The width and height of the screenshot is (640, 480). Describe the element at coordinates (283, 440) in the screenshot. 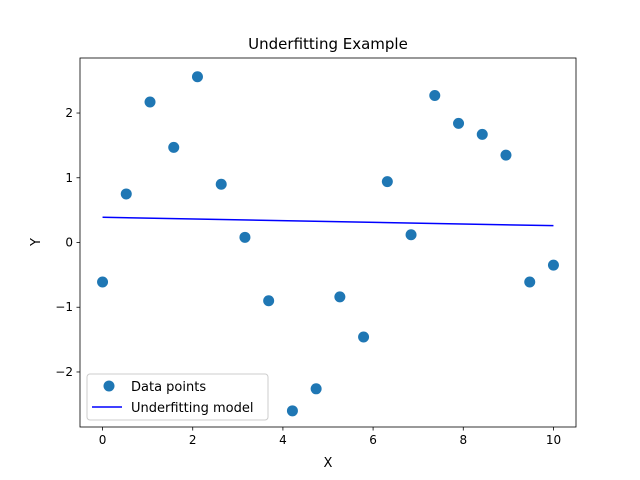

I see `x-tick-label: 4` at that location.